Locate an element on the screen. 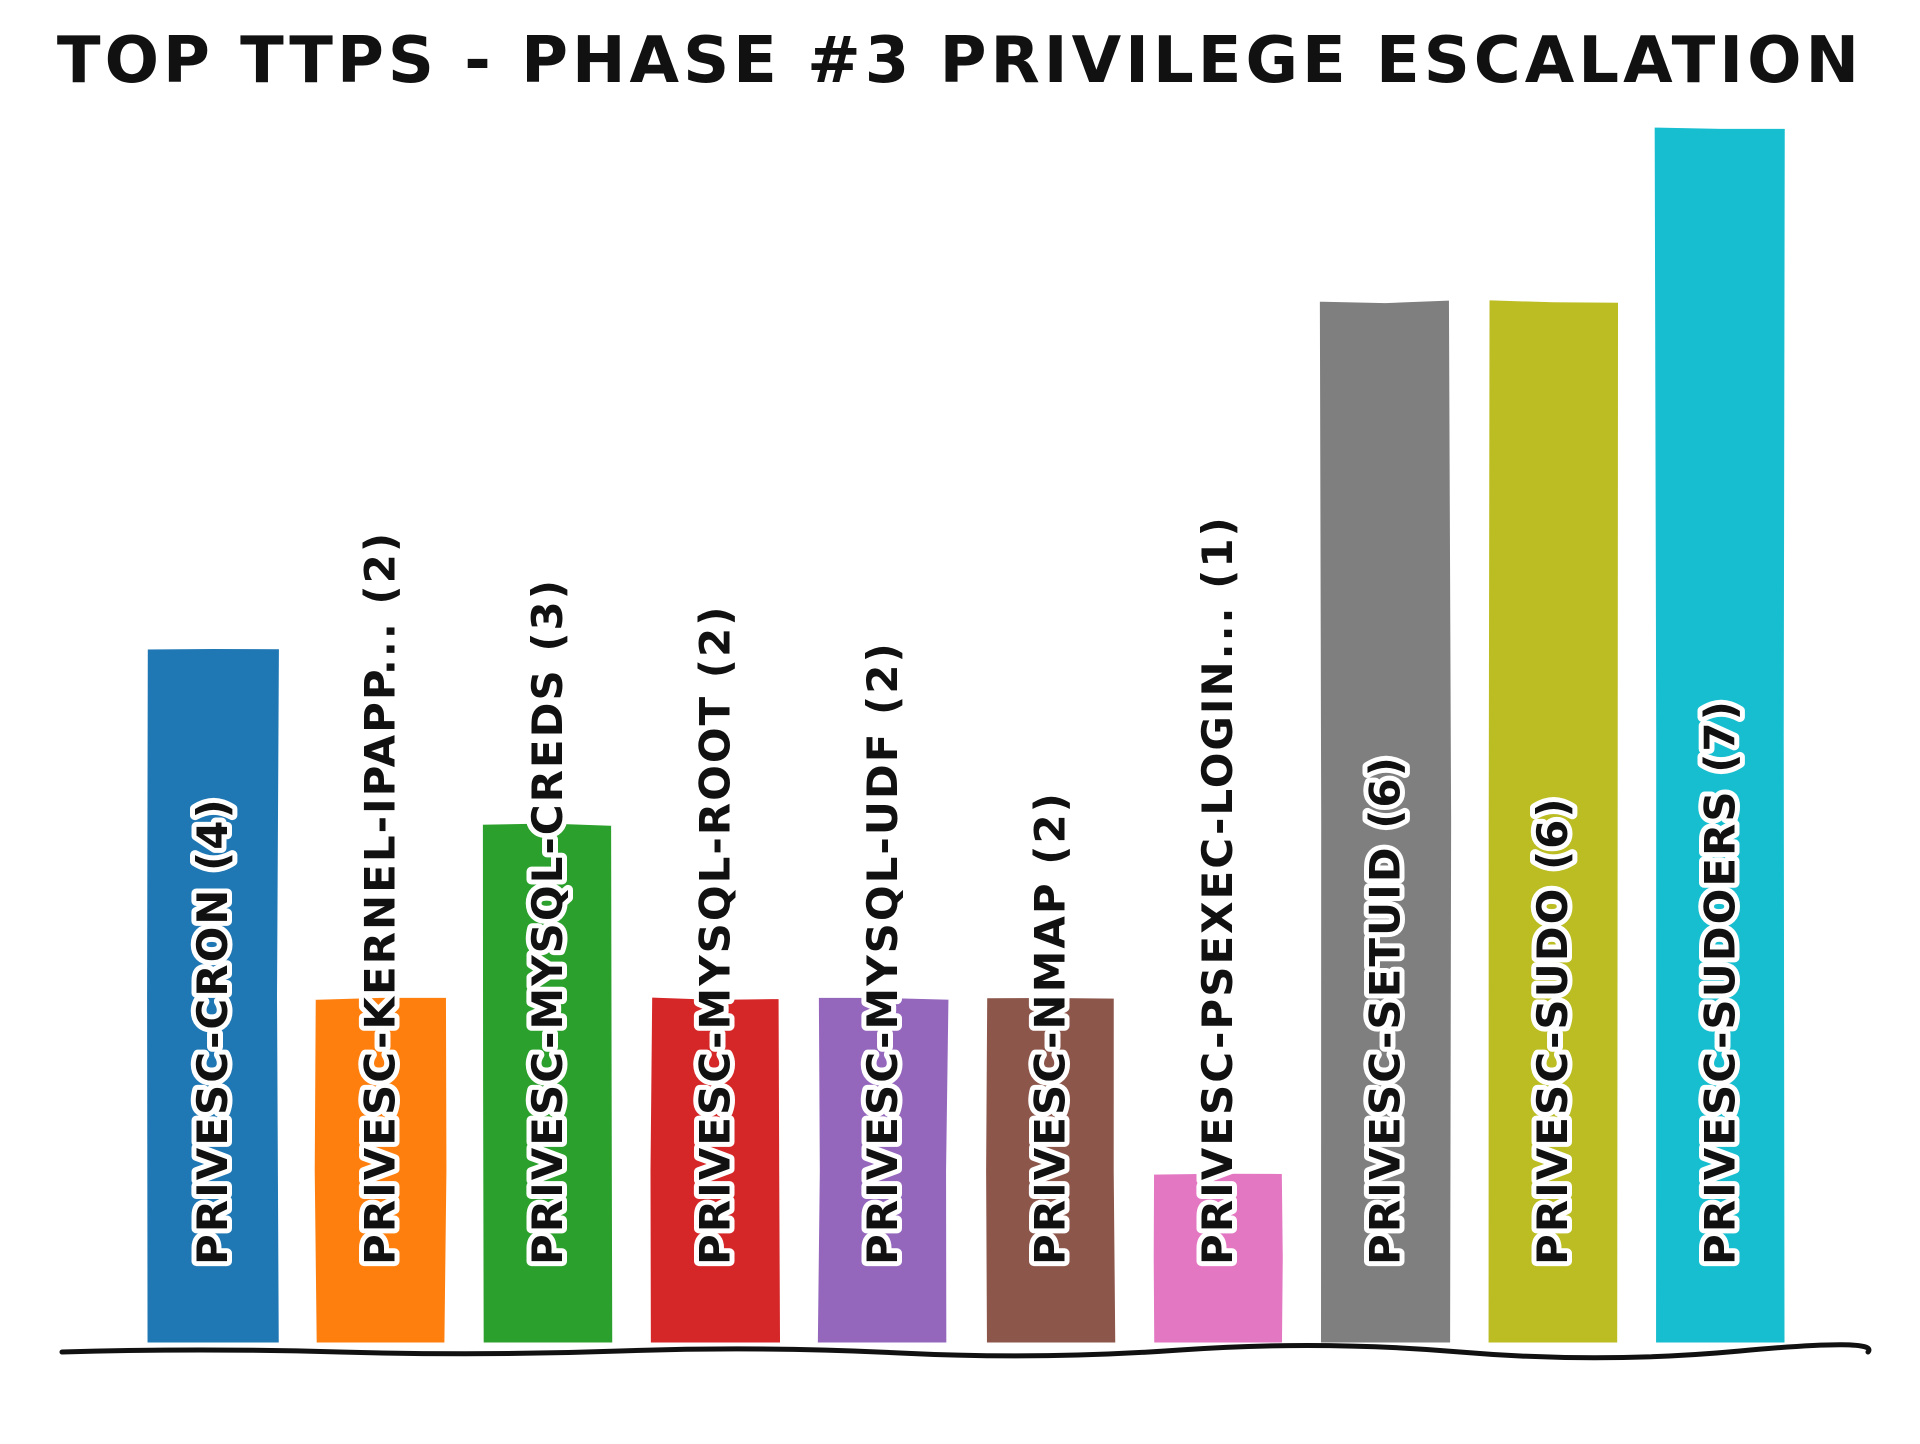 The image size is (1920, 1444). bar-label: PRIVESC-MYSQL-CREDS (3) is located at coordinates (547, 921).